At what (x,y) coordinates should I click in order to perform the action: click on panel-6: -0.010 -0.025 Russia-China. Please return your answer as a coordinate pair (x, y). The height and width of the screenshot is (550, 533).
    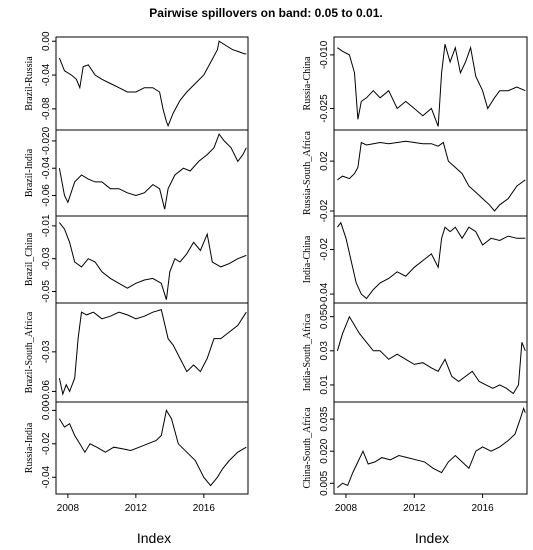
    Looking at the image, I should click on (415, 83).